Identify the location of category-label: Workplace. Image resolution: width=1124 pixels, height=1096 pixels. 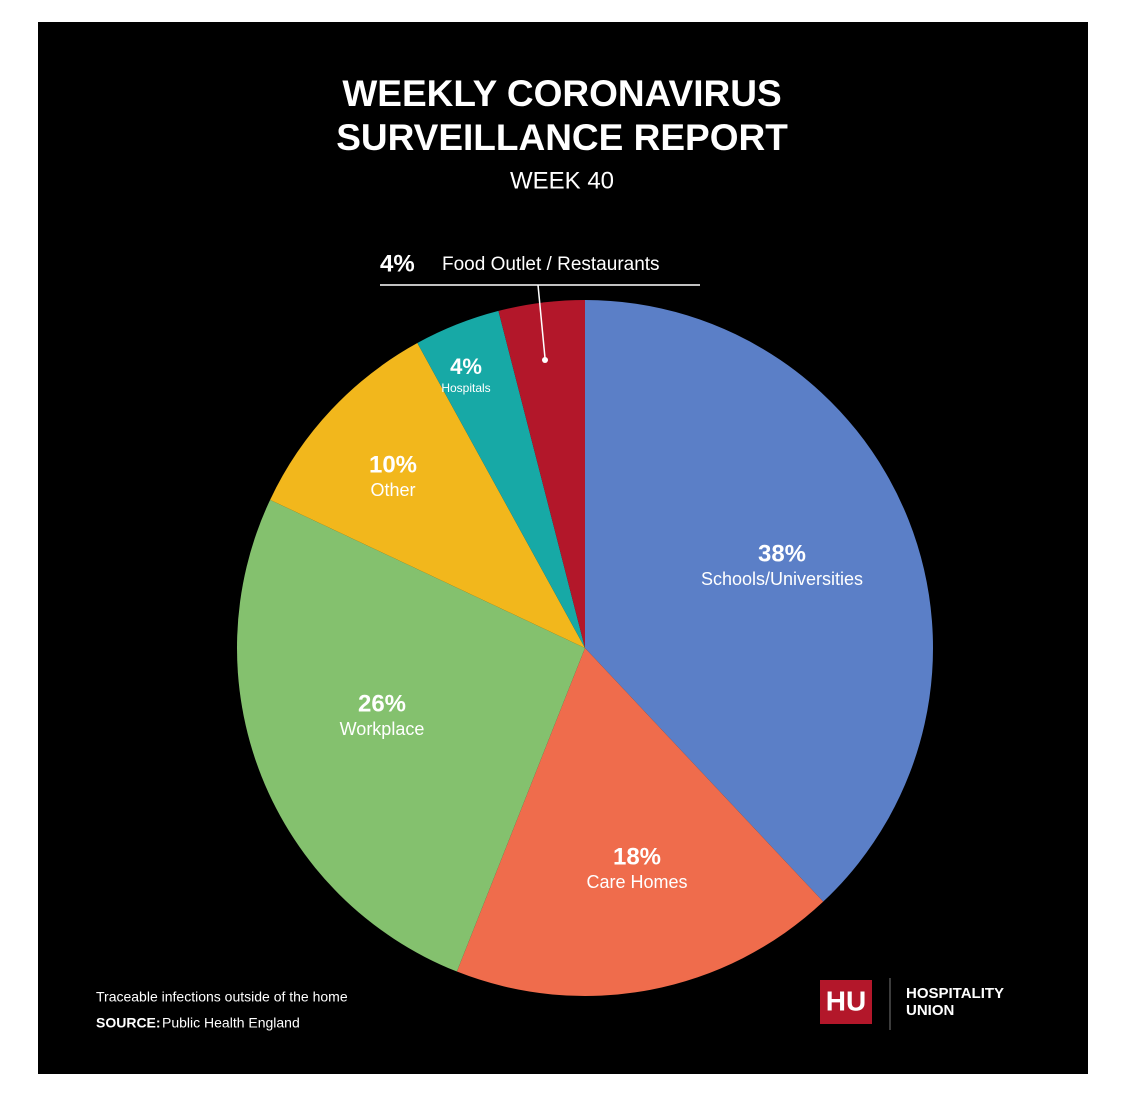
(382, 729).